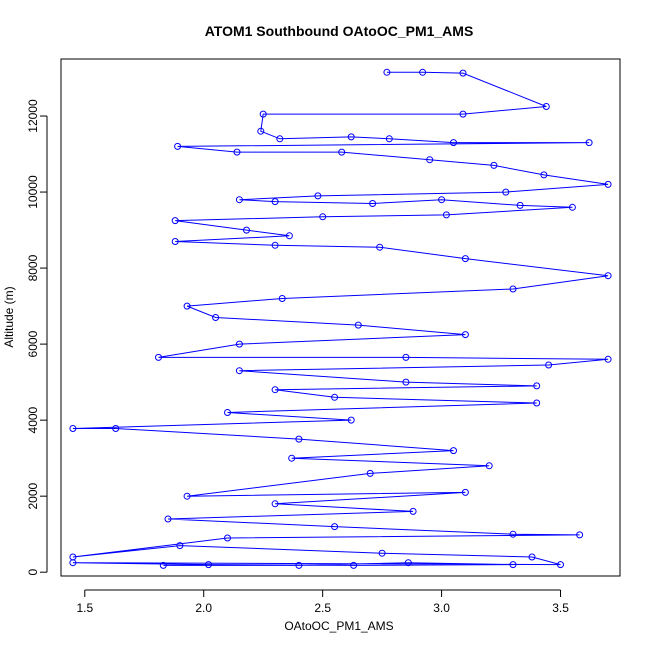 The width and height of the screenshot is (650, 650). I want to click on y-tick-label: 8000, so click(33, 267).